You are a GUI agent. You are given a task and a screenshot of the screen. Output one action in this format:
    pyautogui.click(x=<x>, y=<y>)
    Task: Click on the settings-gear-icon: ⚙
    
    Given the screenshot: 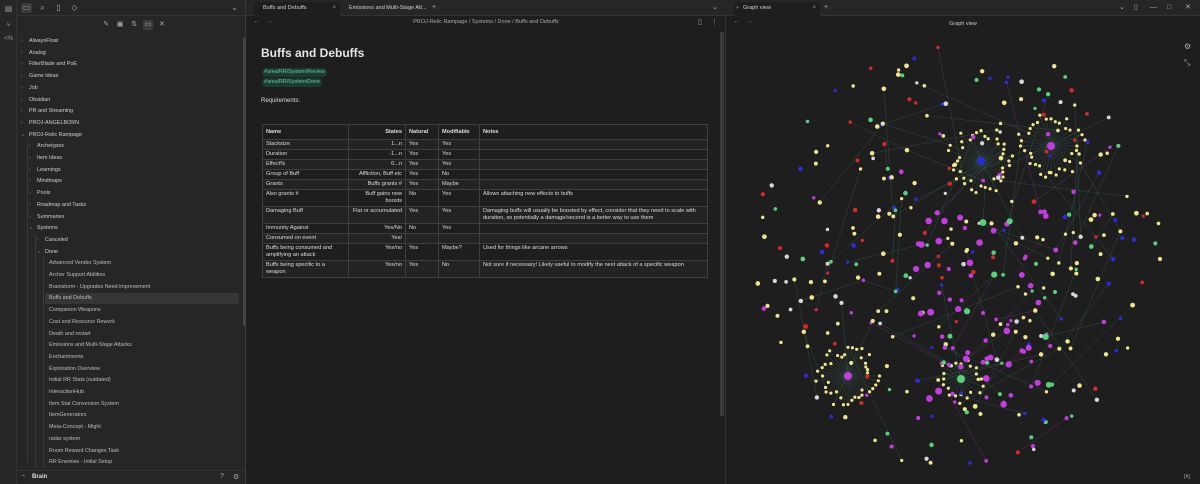 What is the action you would take?
    pyautogui.click(x=236, y=477)
    